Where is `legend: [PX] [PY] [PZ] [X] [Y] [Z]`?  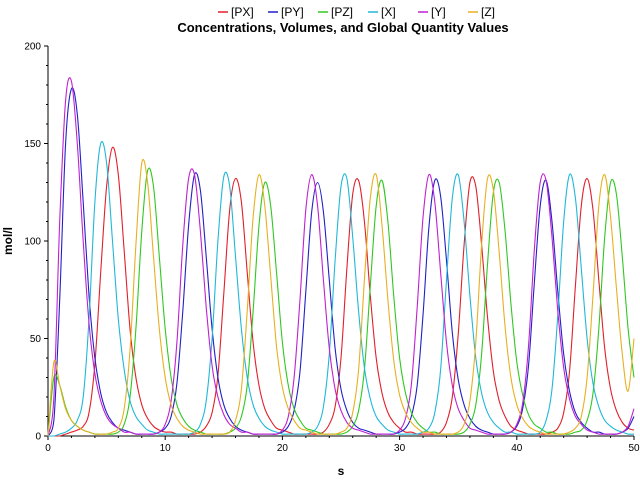 legend: [PX] [PY] [PZ] [X] [Y] [Z] is located at coordinates (356, 12).